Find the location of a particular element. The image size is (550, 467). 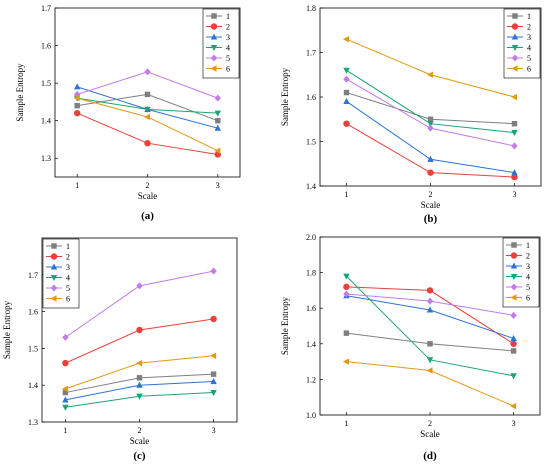

y-tick-label: 1.0 is located at coordinates (311, 415).